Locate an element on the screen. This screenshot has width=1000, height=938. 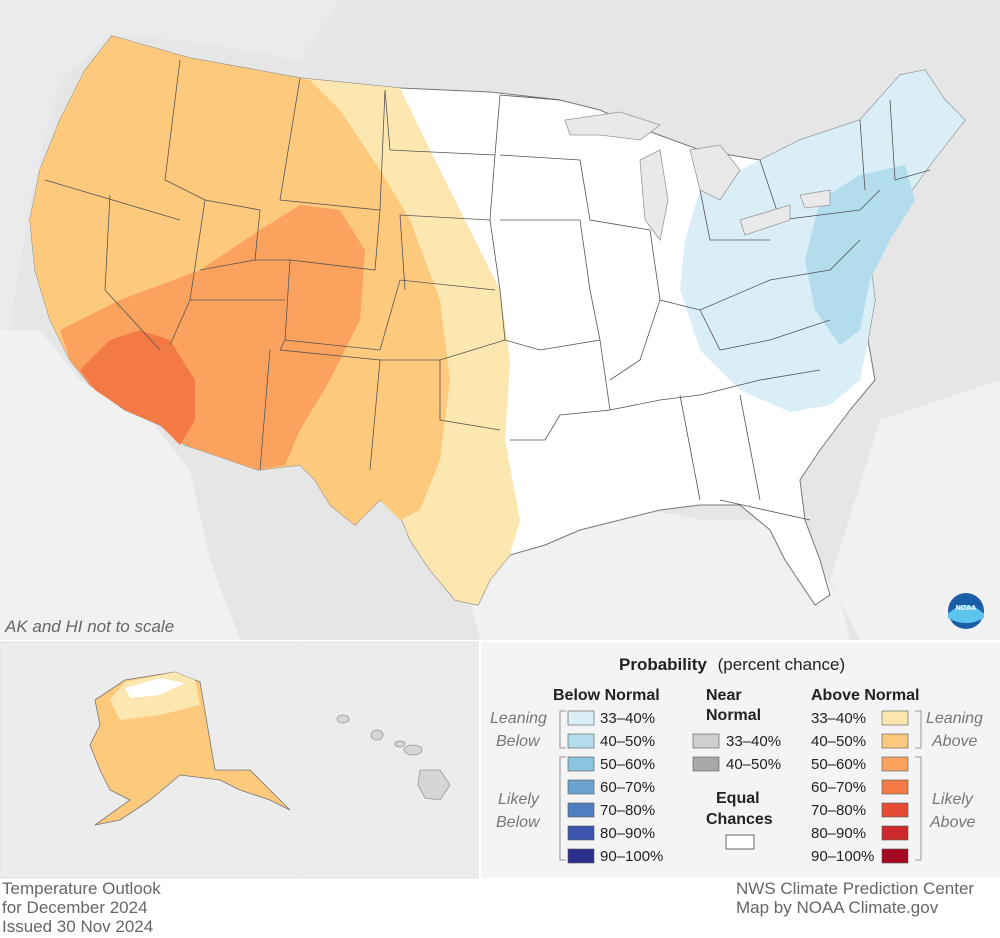
caption-line-2: for December 2024 is located at coordinates (75, 907).